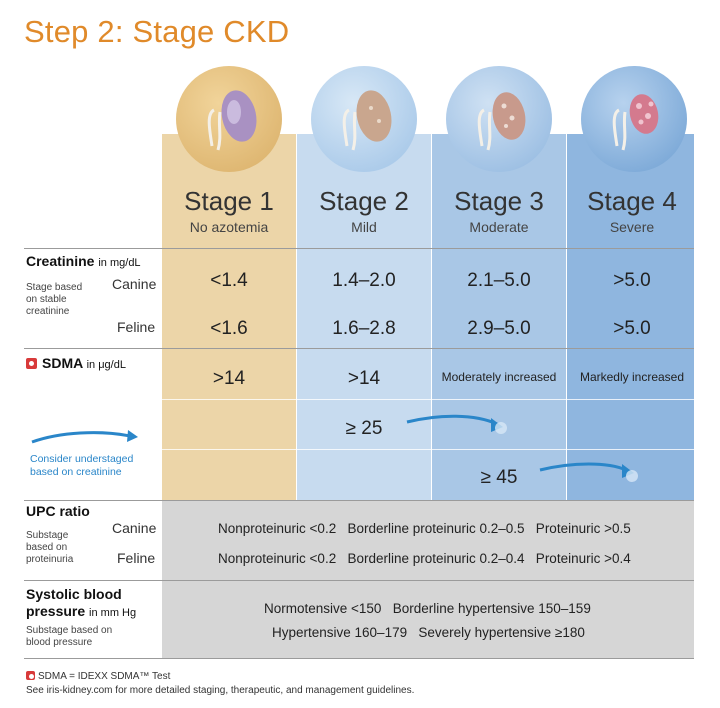 Image resolution: width=720 pixels, height=708 pixels. Describe the element at coordinates (632, 201) in the screenshot. I see `stage-4-title: Stage 4` at that location.